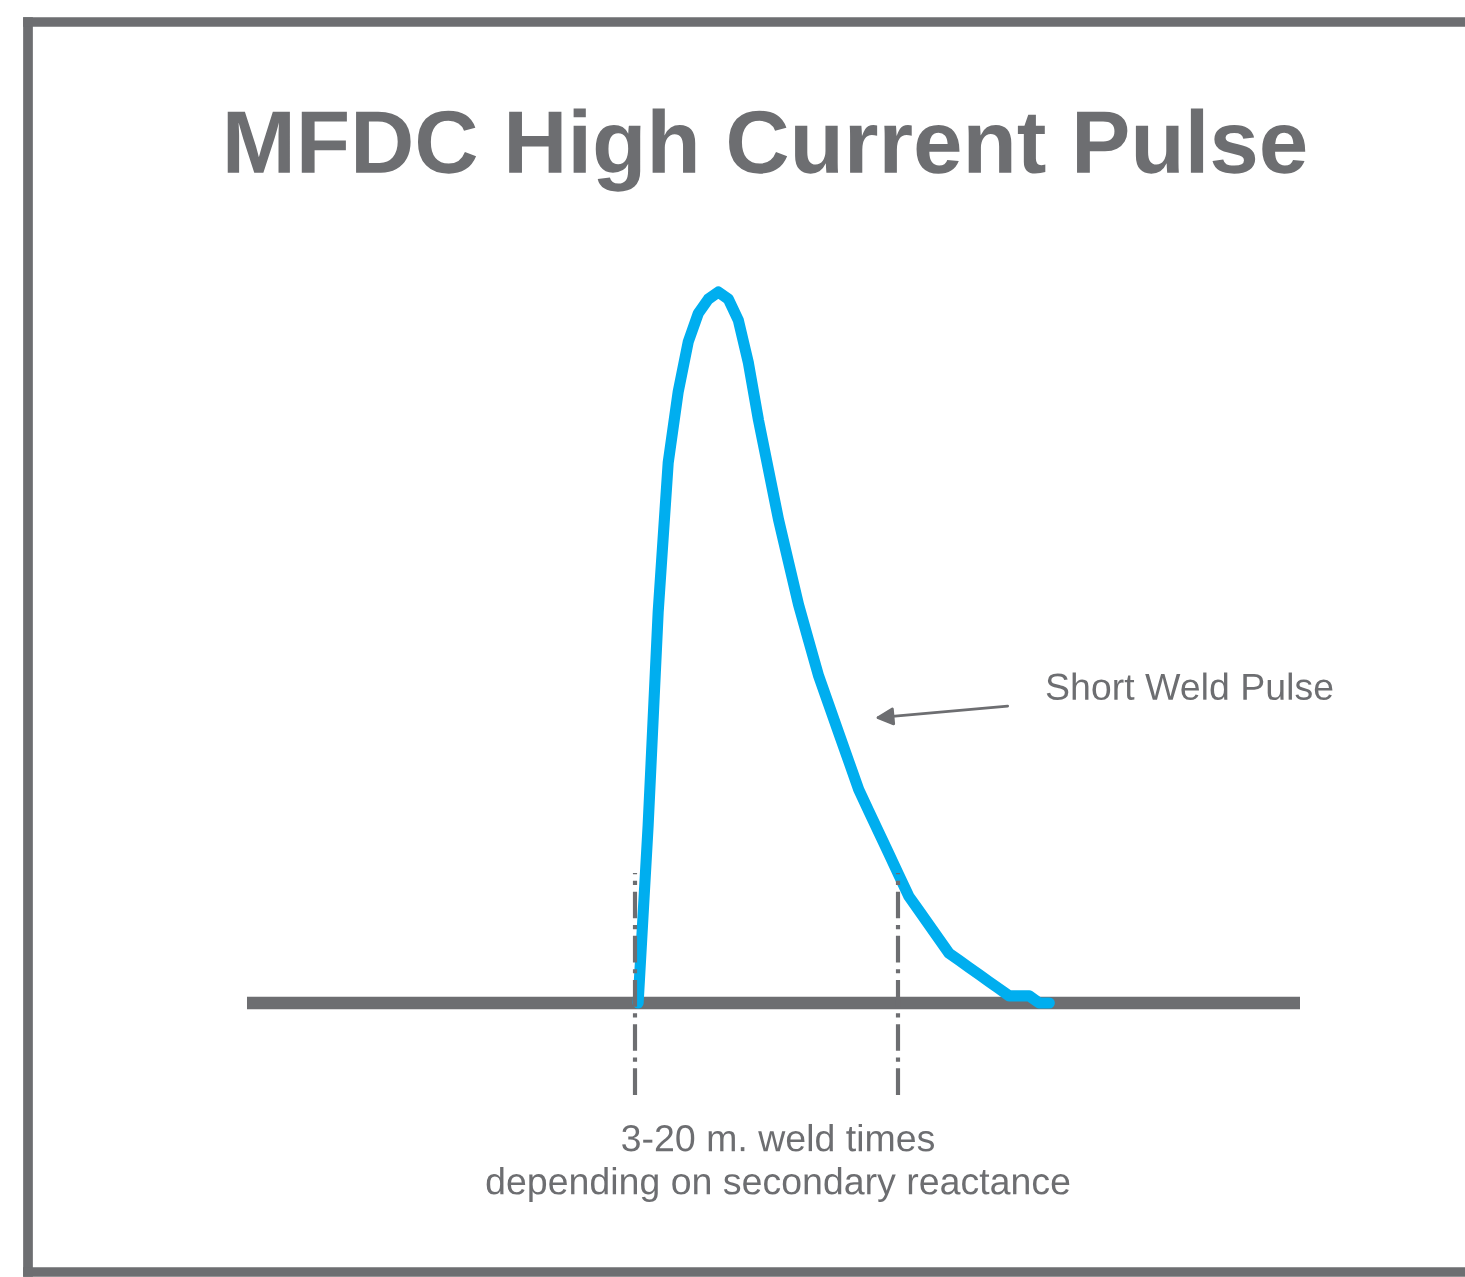 The image size is (1465, 1277). I want to click on annotation: Short Weld Pulse, so click(1189, 686).